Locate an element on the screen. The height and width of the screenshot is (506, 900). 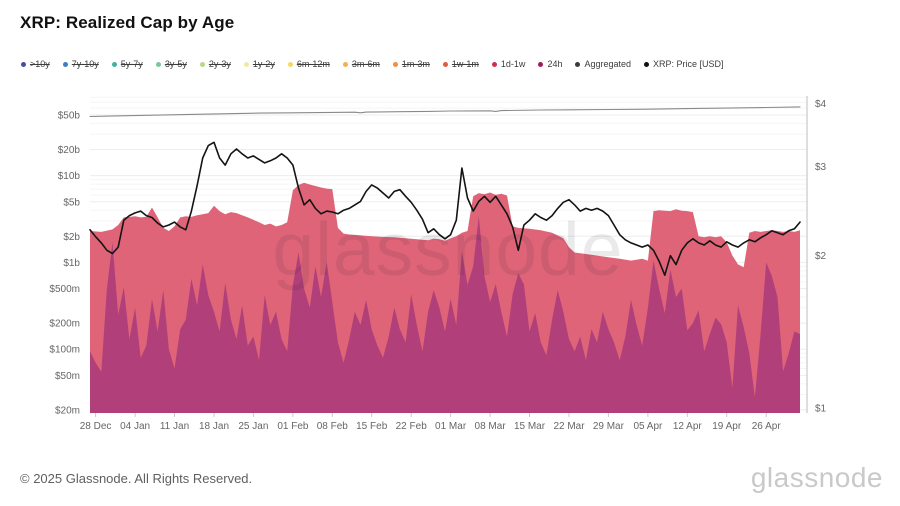
legend-item-1w-1m: 1w-1m is located at coordinates (460, 64).